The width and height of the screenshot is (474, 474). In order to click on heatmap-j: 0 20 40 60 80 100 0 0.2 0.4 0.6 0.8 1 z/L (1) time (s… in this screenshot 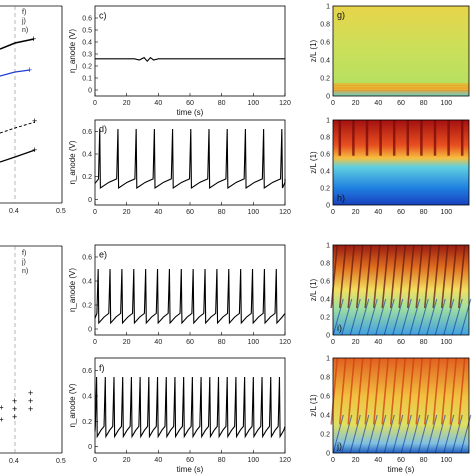, I will do `click(390, 415)`.